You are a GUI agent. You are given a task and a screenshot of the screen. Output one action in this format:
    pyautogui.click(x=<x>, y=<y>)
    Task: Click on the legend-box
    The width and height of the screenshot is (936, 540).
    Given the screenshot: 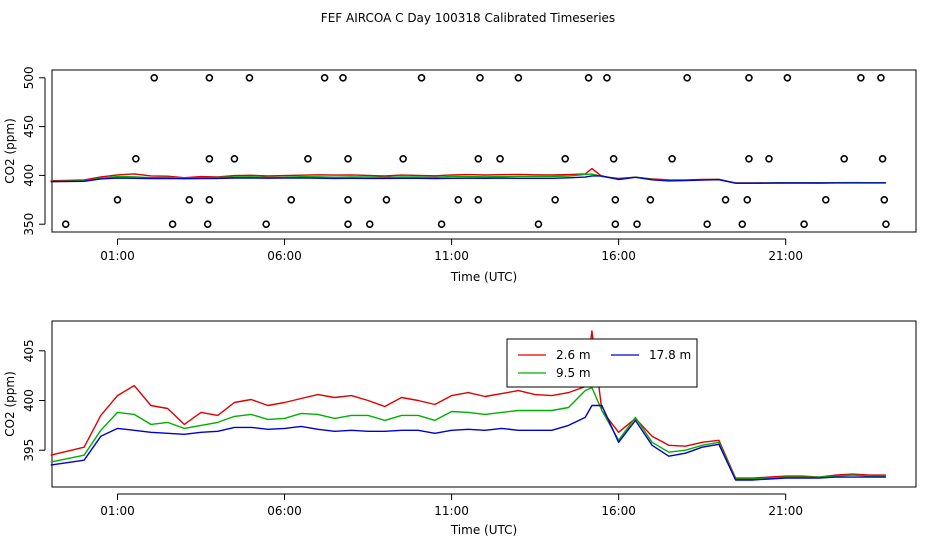 What is the action you would take?
    pyautogui.click(x=602, y=363)
    